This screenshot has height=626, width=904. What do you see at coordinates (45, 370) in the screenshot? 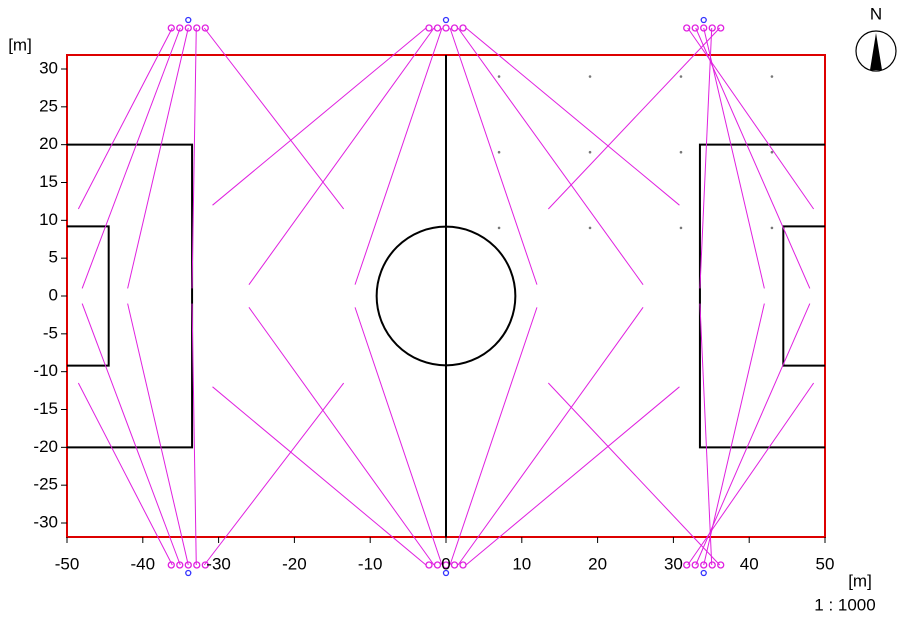
I see `y-tick-label: -10` at bounding box center [45, 370].